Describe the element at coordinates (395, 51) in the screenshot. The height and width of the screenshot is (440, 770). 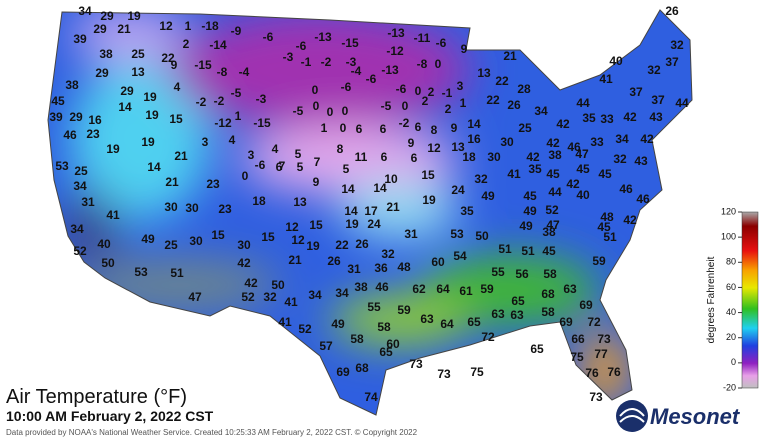
I see `station-temp: -12` at that location.